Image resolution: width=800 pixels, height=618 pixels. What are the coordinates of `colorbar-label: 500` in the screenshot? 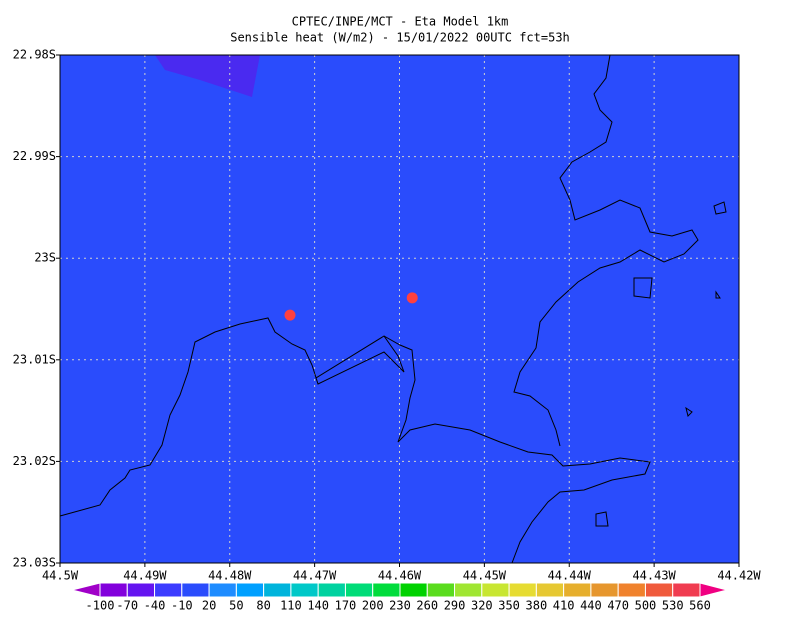 It's located at (646, 606).